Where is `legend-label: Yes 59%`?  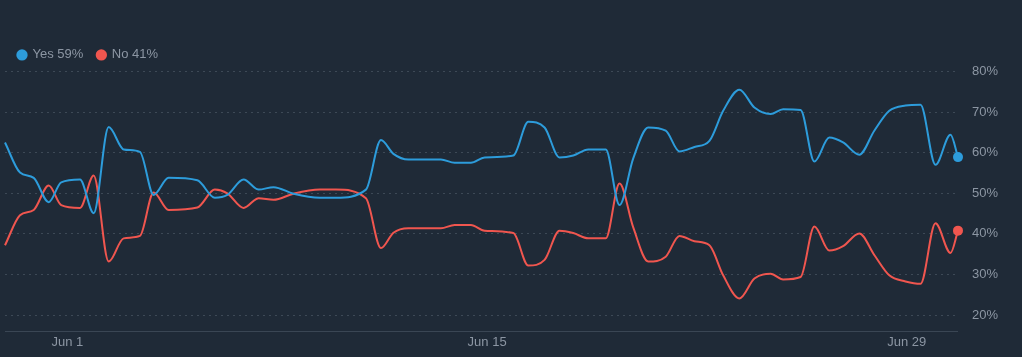
legend-label: Yes 59% is located at coordinates (58, 54).